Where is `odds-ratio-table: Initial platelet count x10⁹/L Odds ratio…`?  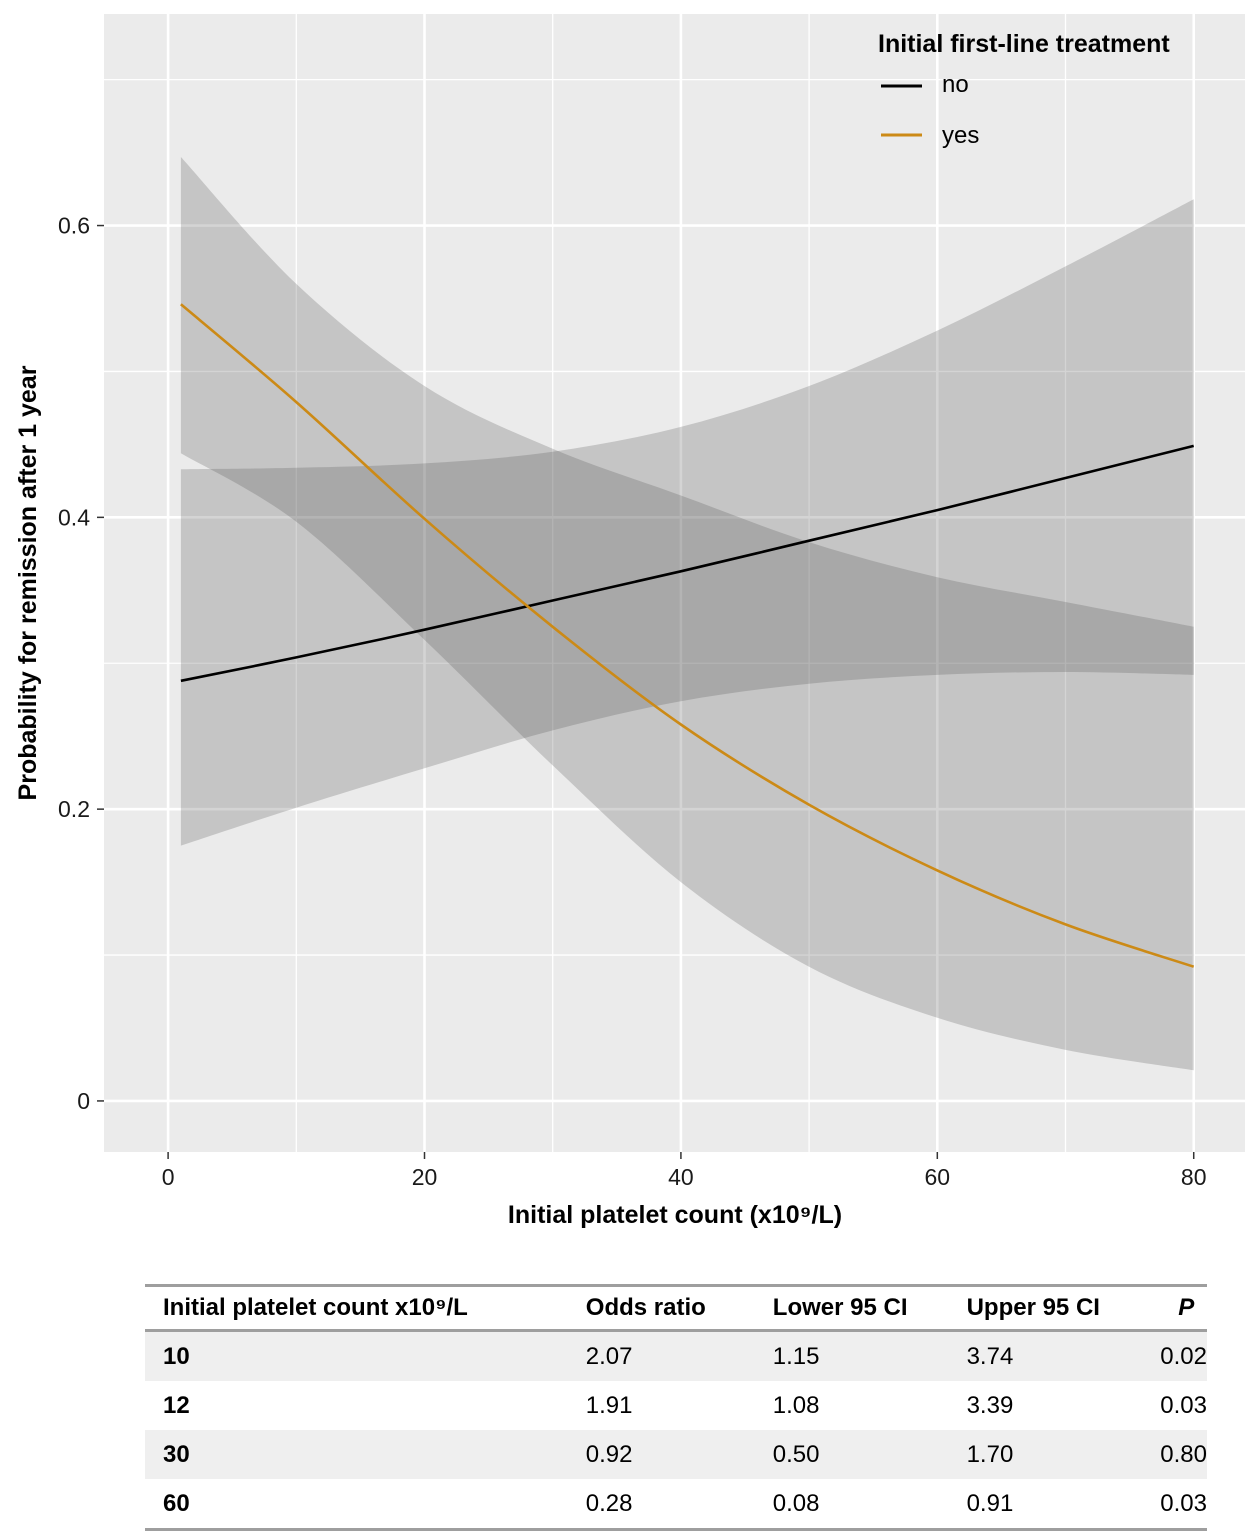 odds-ratio-table: Initial platelet count x10⁹/L Odds ratio… is located at coordinates (676, 1407).